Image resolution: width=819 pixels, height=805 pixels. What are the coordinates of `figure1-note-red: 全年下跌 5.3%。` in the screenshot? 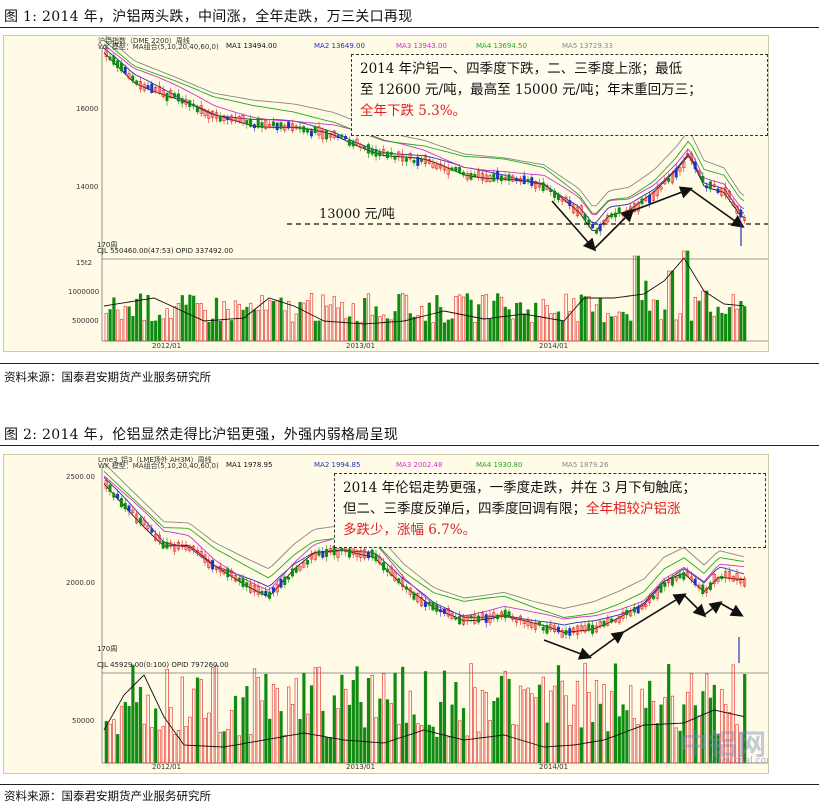 It's located at (413, 111).